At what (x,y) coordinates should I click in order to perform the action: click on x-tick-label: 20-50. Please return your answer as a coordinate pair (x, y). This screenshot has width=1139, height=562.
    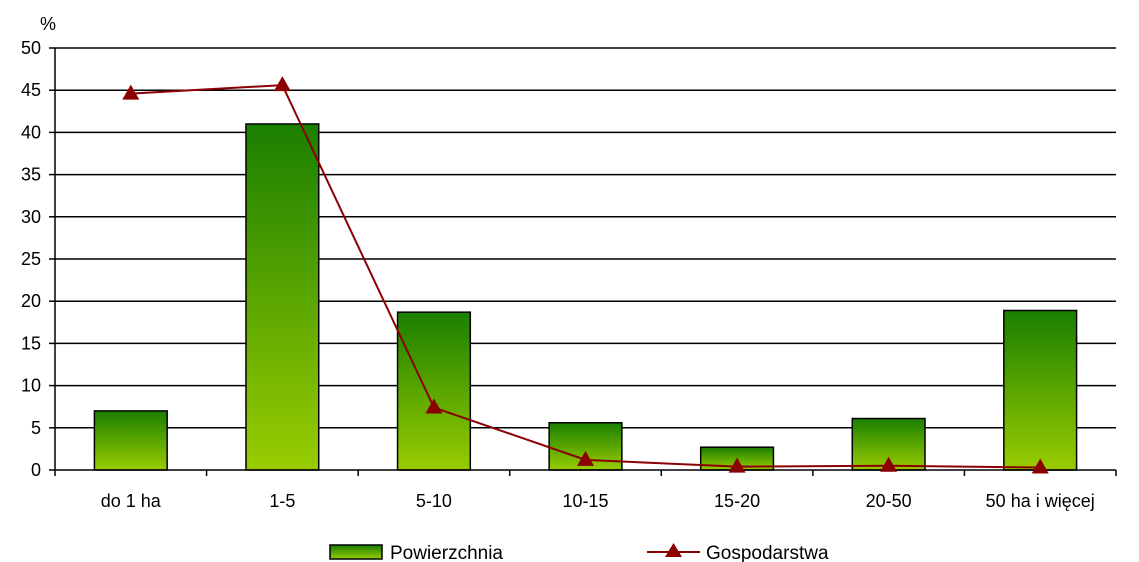
    Looking at the image, I should click on (889, 501).